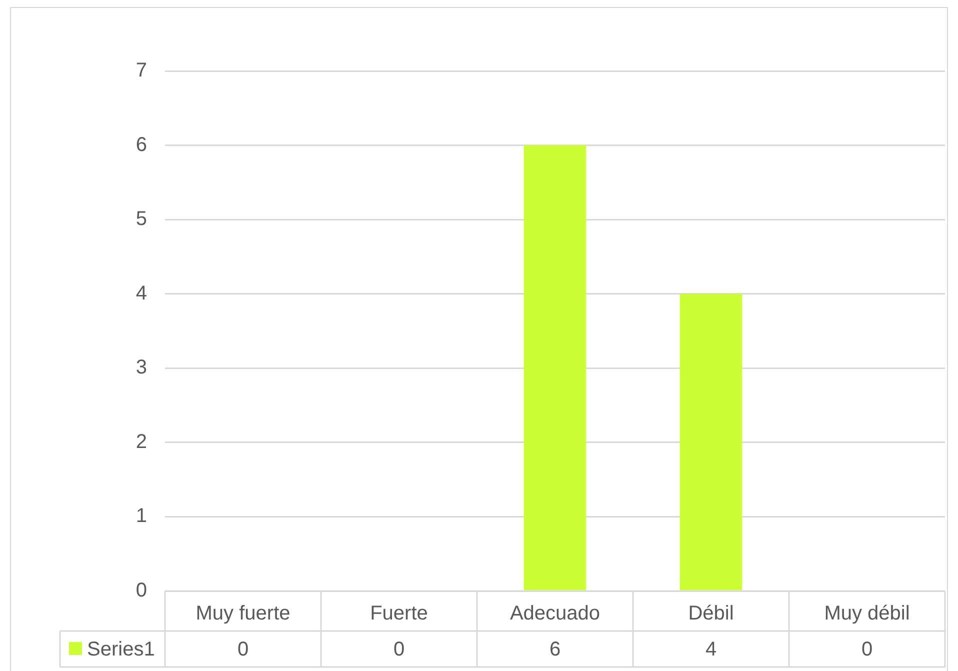  Describe the element at coordinates (141, 516) in the screenshot. I see `y-tick-label: 1` at that location.